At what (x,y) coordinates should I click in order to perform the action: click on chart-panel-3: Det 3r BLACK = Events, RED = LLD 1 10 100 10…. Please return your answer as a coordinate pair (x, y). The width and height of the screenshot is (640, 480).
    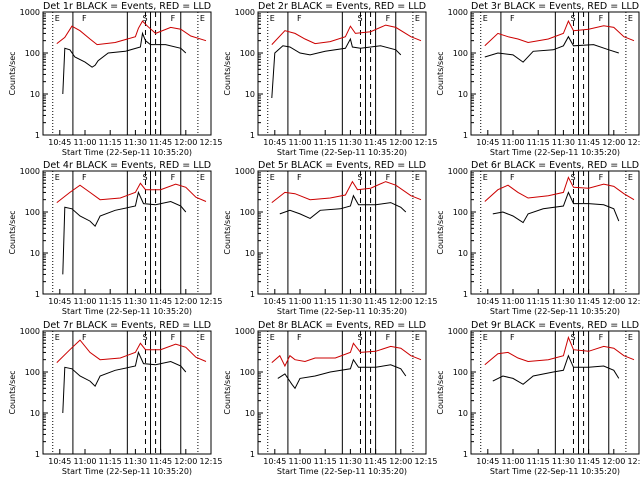
    Looking at the image, I should click on (538, 79).